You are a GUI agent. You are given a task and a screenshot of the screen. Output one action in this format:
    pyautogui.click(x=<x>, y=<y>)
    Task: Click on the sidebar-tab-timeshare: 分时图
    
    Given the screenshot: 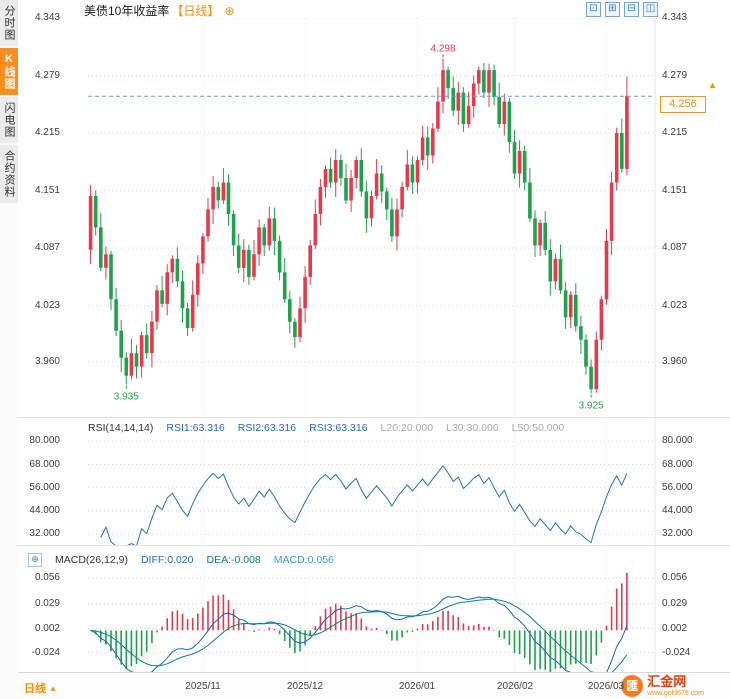 What is the action you would take?
    pyautogui.click(x=9, y=23)
    